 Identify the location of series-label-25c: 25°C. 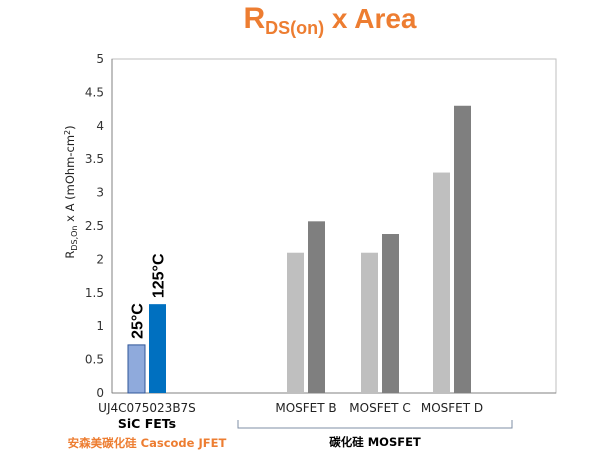
(138, 321).